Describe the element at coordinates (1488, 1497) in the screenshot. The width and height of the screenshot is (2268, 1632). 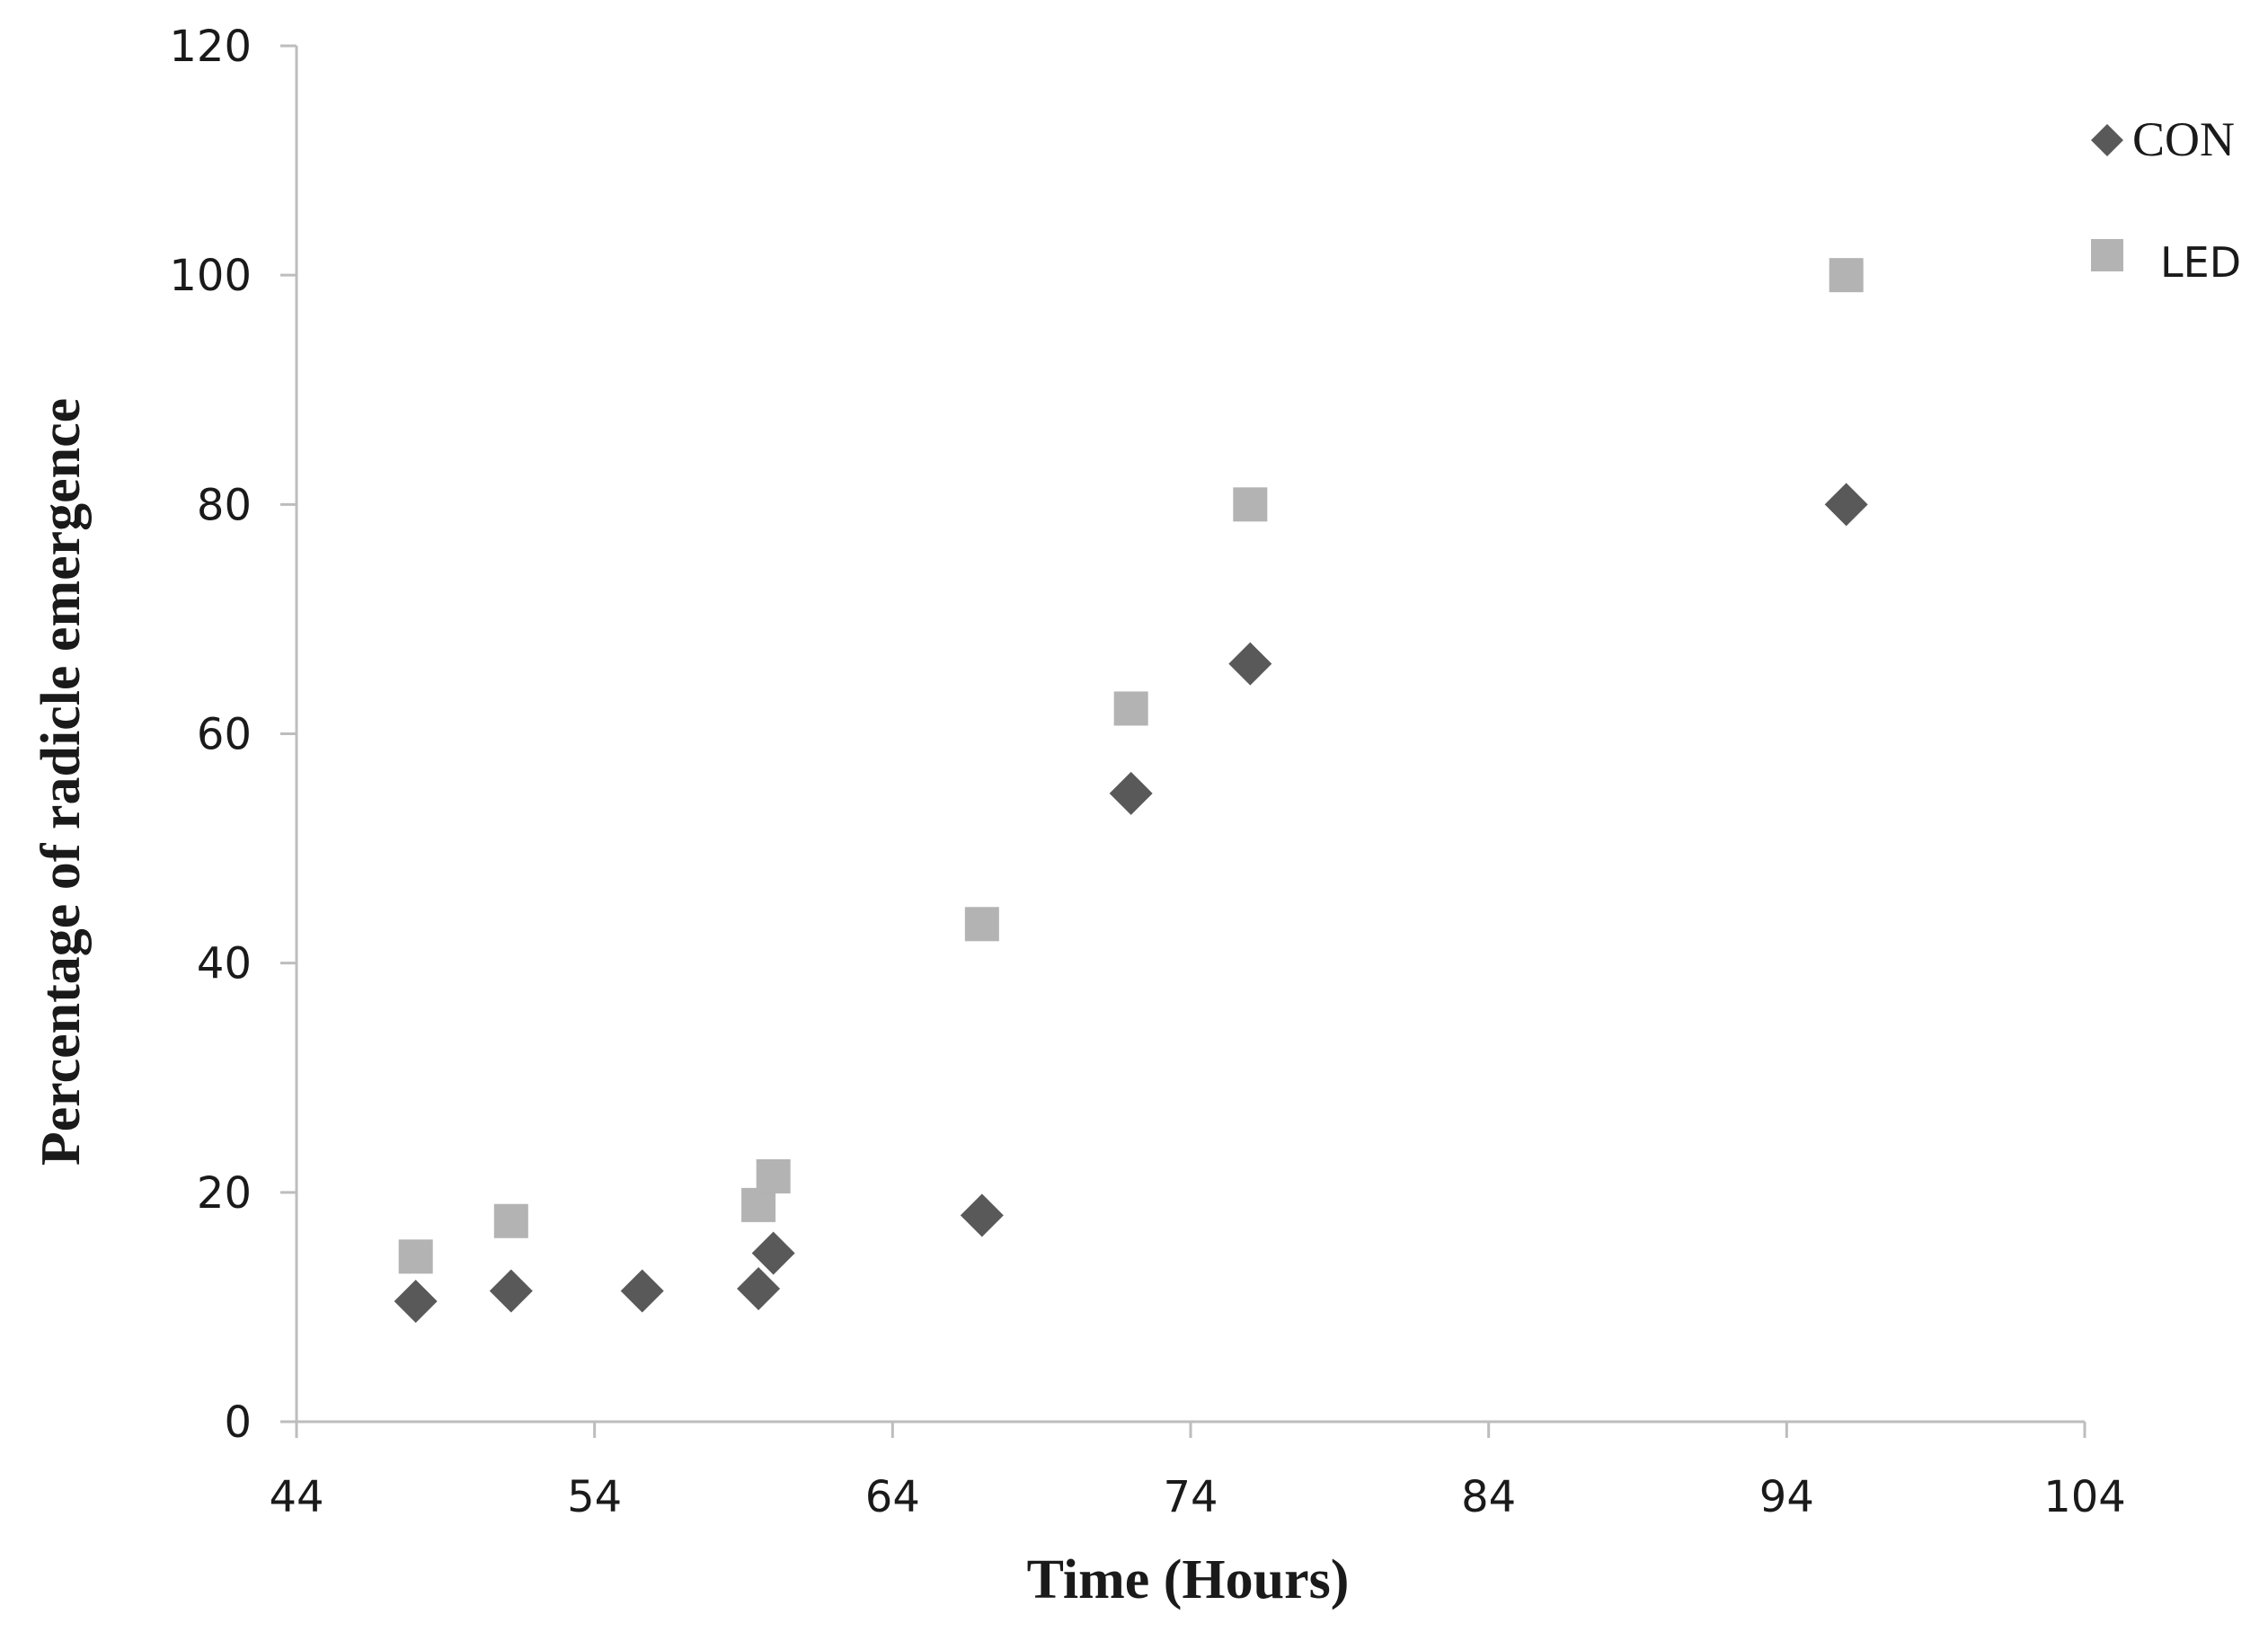
I see `x-tick-label: 84` at that location.